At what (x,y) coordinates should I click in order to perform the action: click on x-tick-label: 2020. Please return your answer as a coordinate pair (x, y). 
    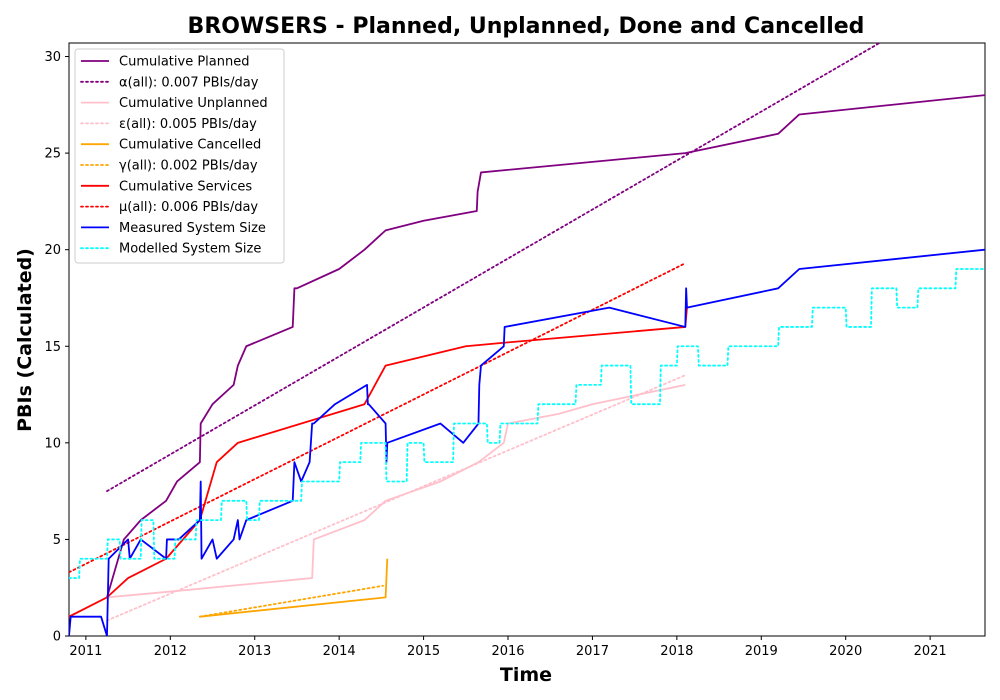
    Looking at the image, I should click on (845, 651).